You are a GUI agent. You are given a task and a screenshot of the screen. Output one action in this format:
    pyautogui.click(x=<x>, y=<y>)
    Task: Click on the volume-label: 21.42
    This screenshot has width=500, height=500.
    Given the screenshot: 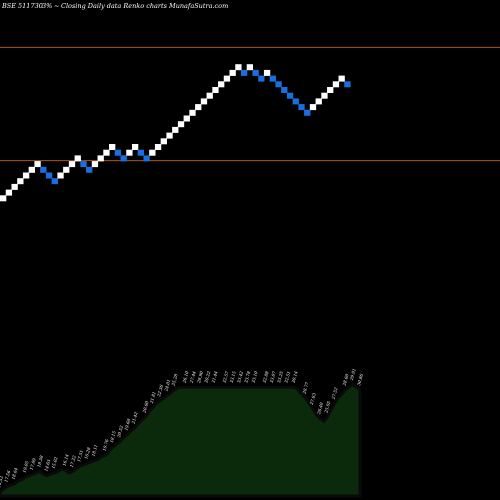 What is the action you would take?
    pyautogui.click(x=134, y=418)
    